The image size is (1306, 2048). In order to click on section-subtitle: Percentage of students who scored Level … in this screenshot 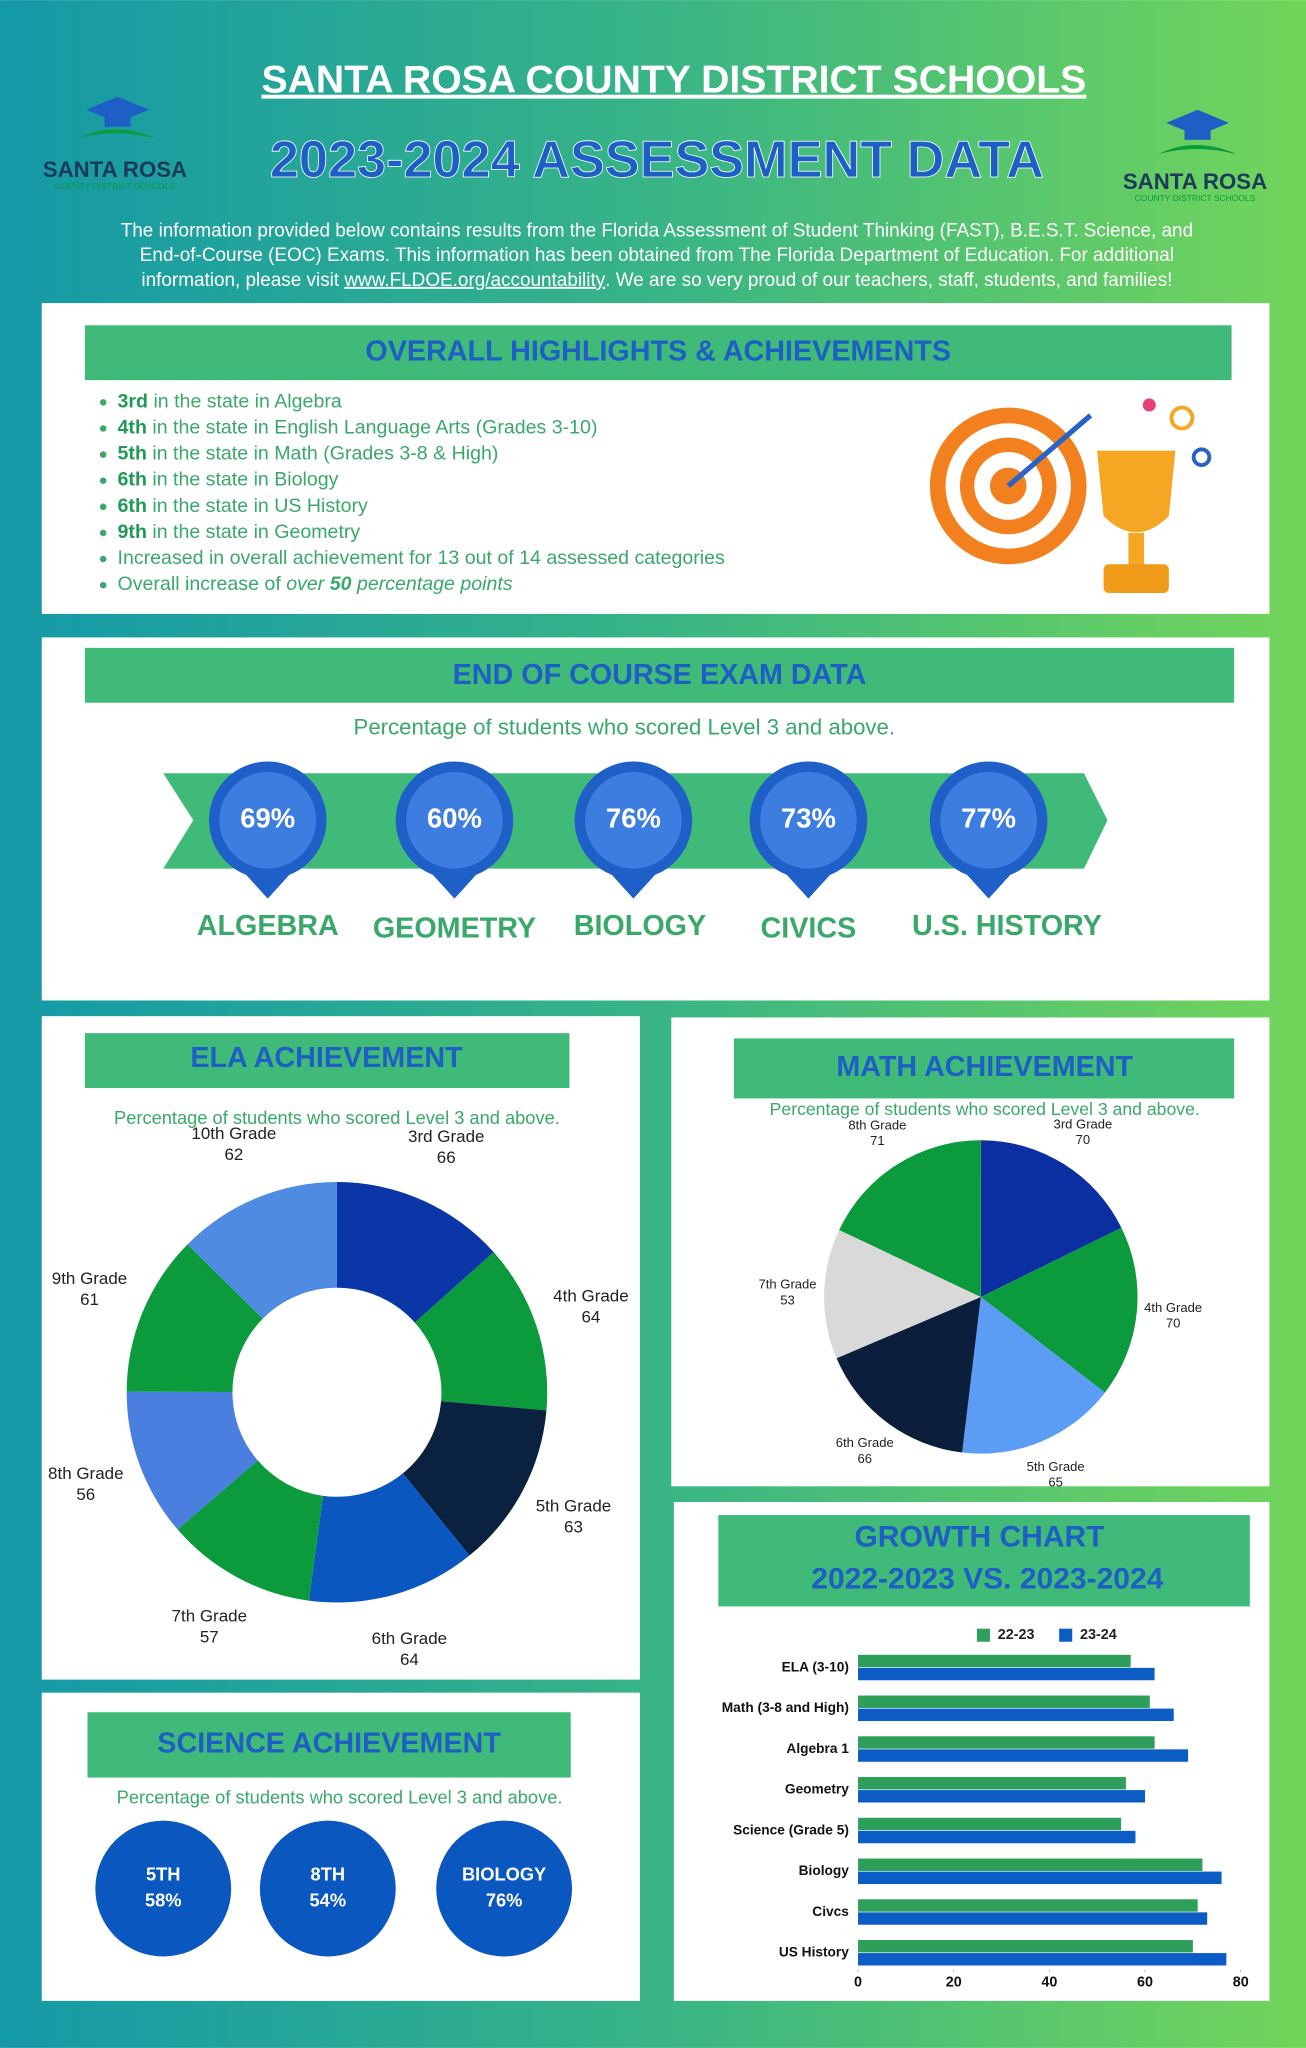, I will do `click(340, 1796)`.